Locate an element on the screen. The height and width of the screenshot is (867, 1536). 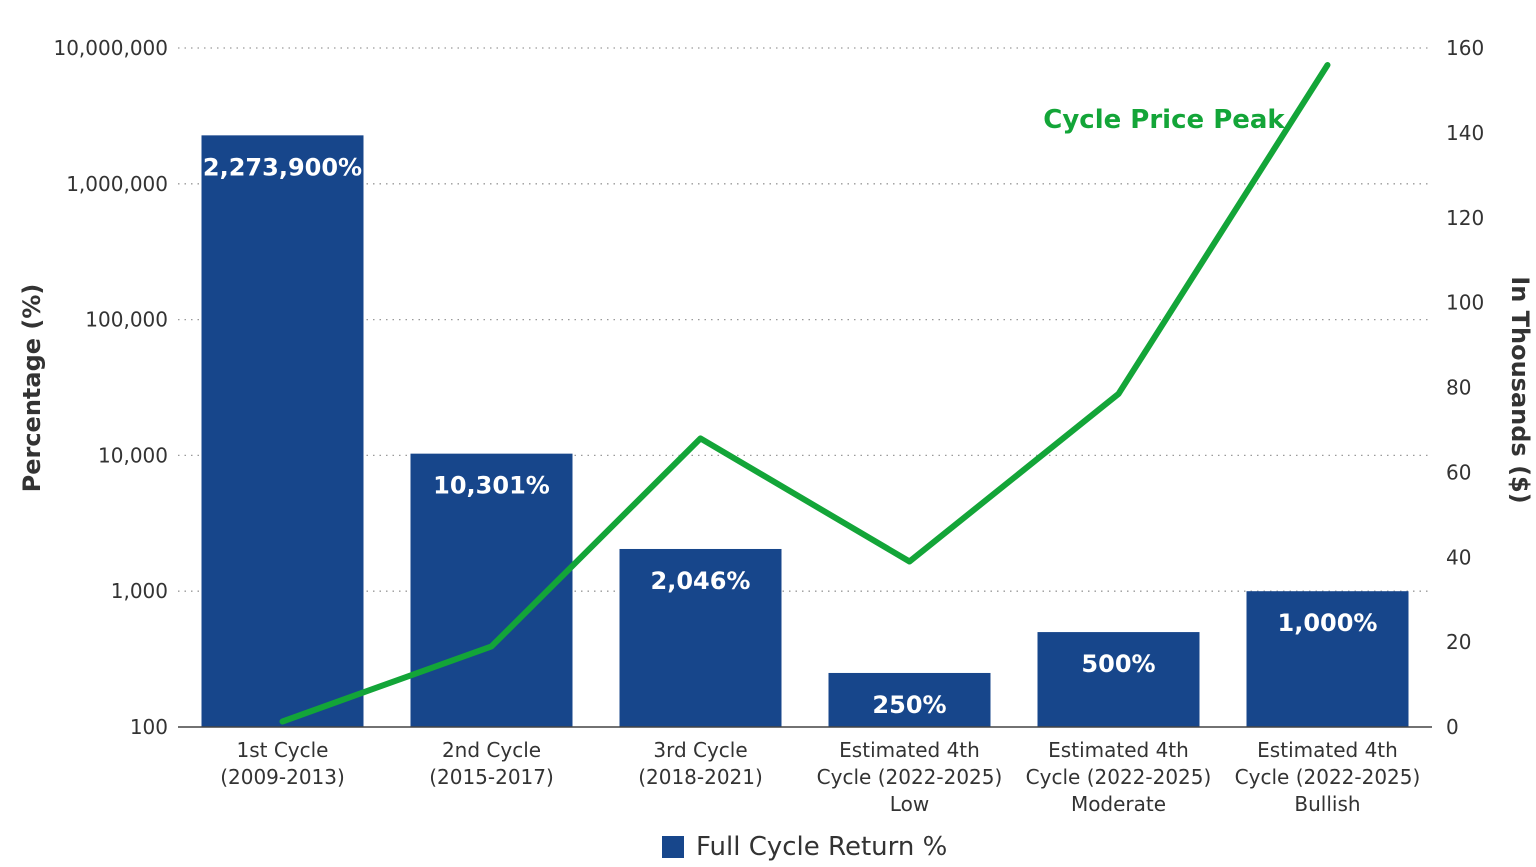
legend: Full Cycle Return % is located at coordinates (804, 847).